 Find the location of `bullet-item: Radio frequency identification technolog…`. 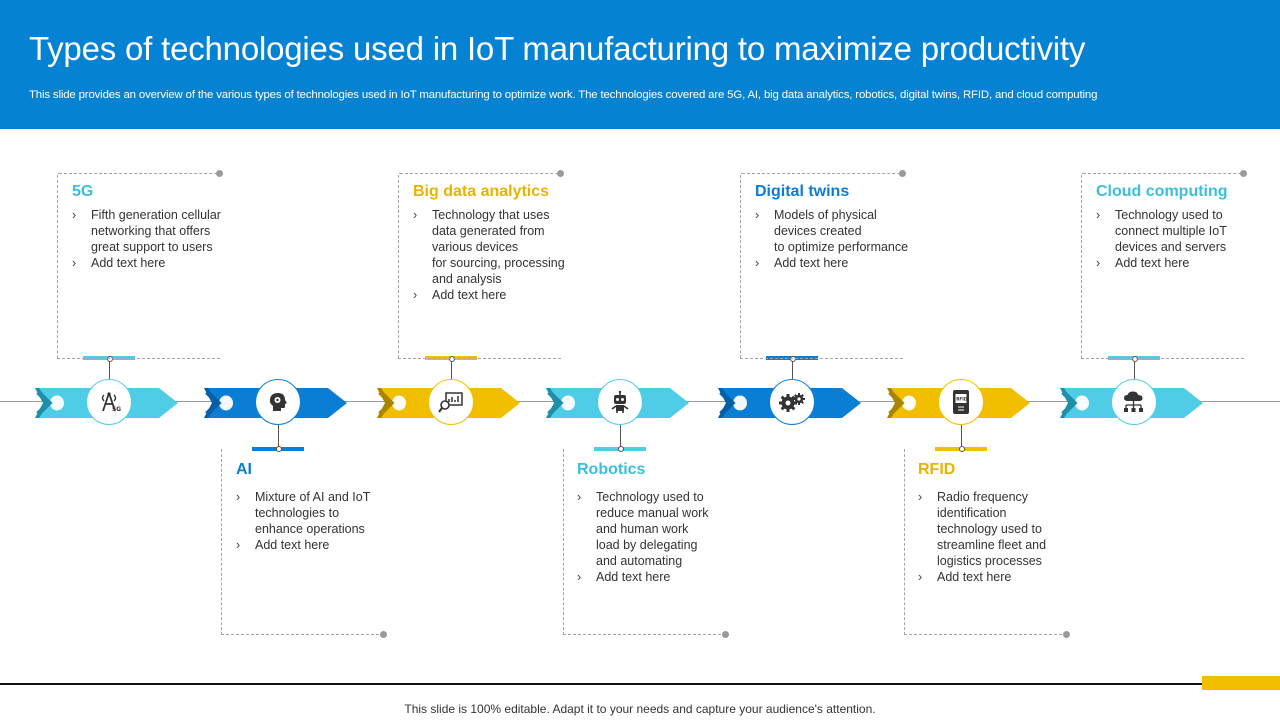

bullet-item: Radio frequency identification technolog… is located at coordinates (982, 529).